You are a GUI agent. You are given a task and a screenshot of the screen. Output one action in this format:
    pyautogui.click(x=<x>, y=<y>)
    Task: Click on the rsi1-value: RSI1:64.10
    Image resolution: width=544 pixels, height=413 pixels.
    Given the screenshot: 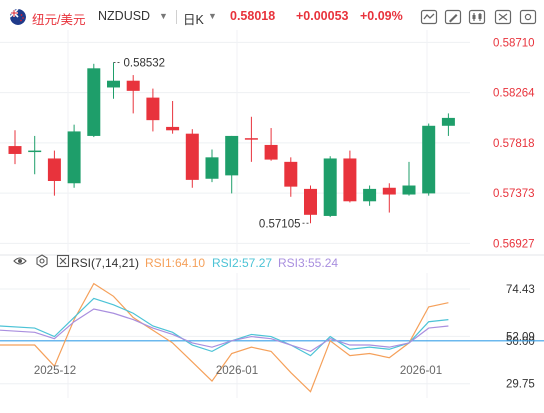 What is the action you would take?
    pyautogui.click(x=175, y=263)
    